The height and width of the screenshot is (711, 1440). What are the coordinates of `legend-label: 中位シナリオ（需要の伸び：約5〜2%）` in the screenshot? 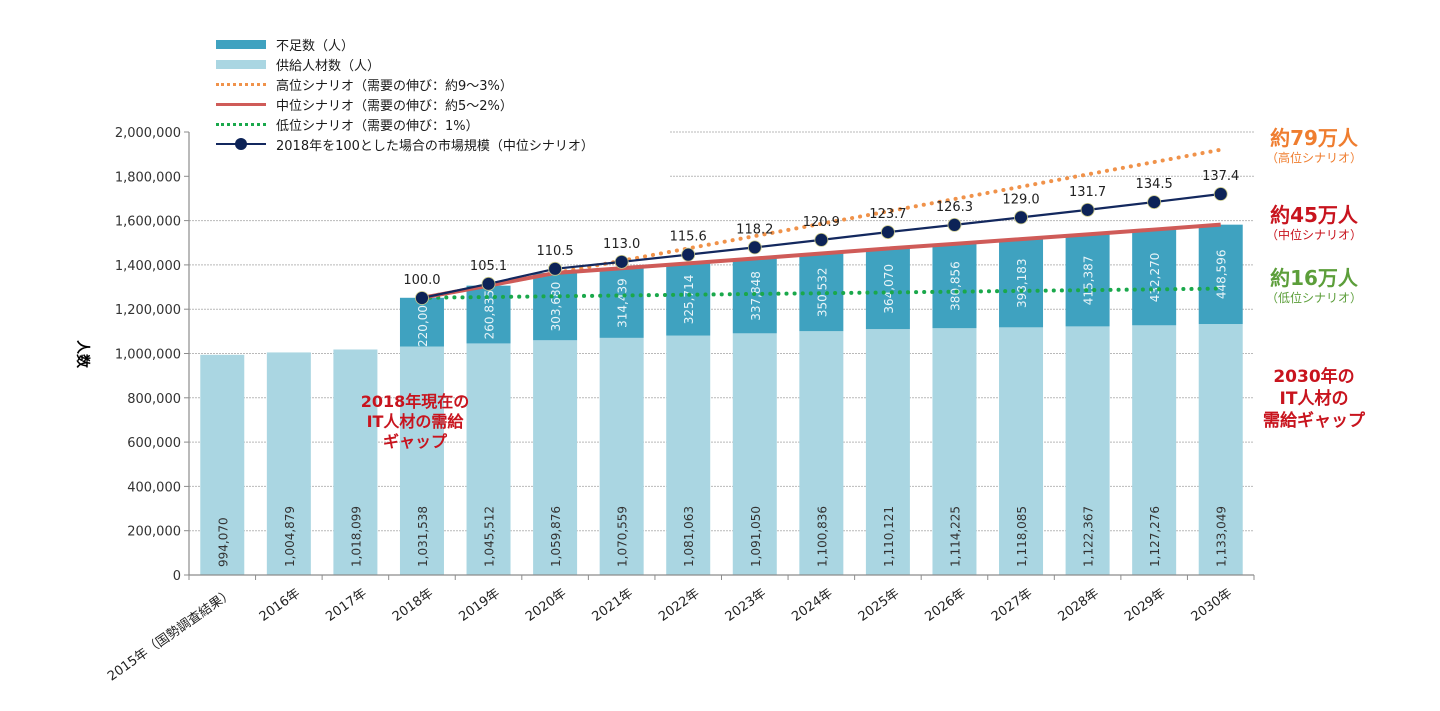 It's located at (394, 106).